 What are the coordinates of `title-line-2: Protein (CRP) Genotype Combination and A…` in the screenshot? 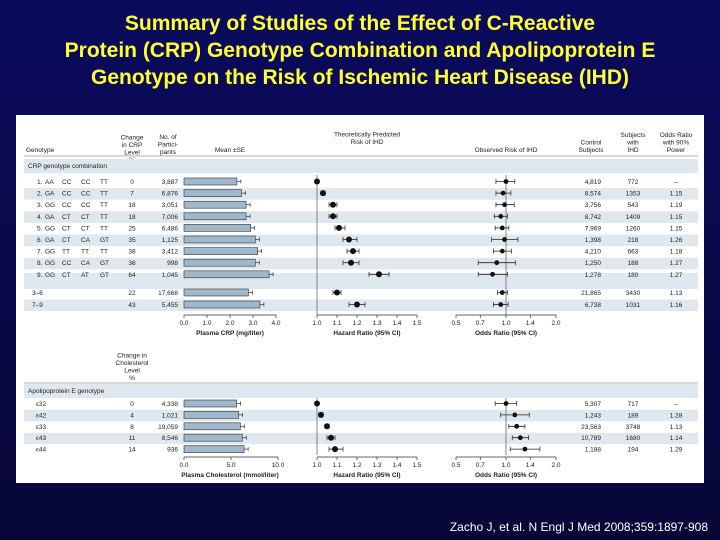 It's located at (360, 50).